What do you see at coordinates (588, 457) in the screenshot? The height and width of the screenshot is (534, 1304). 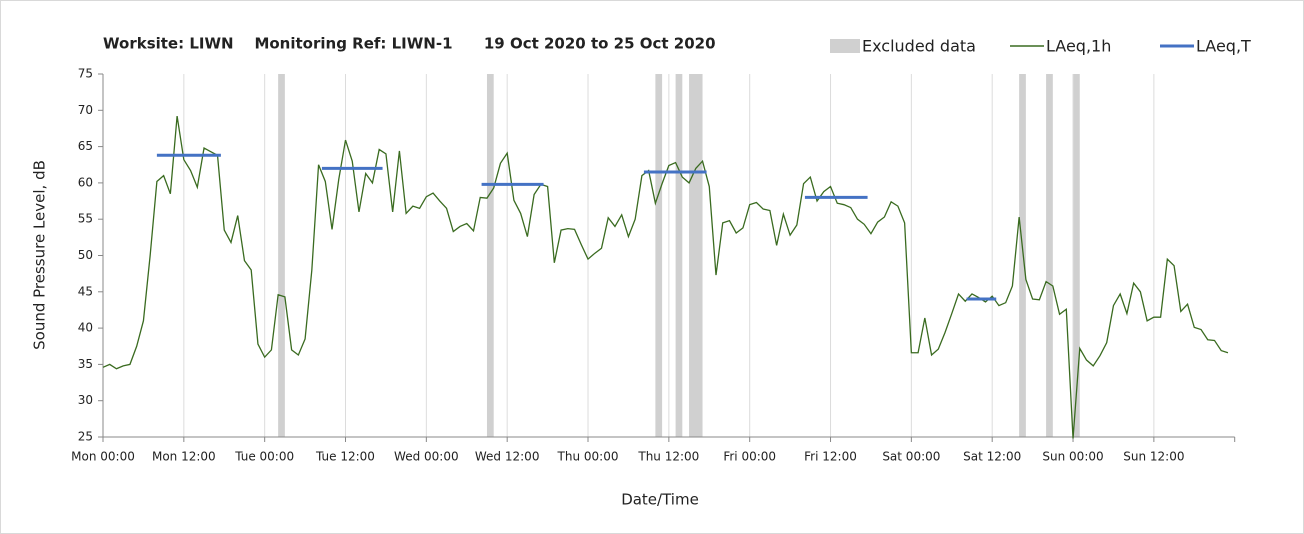 I see `x-tick-label: Thu 00:00` at bounding box center [588, 457].